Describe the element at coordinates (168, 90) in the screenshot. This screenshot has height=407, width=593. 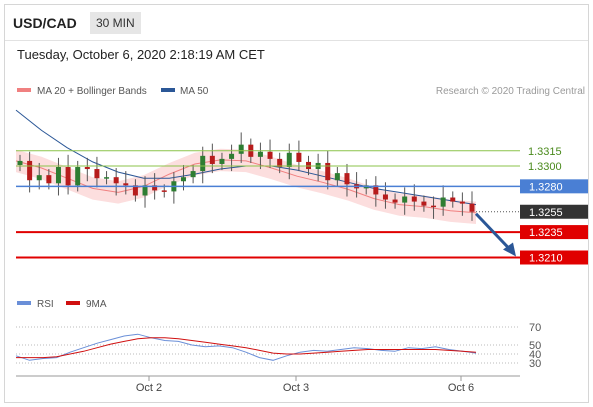
I see `ma50-legend-swatch` at that location.